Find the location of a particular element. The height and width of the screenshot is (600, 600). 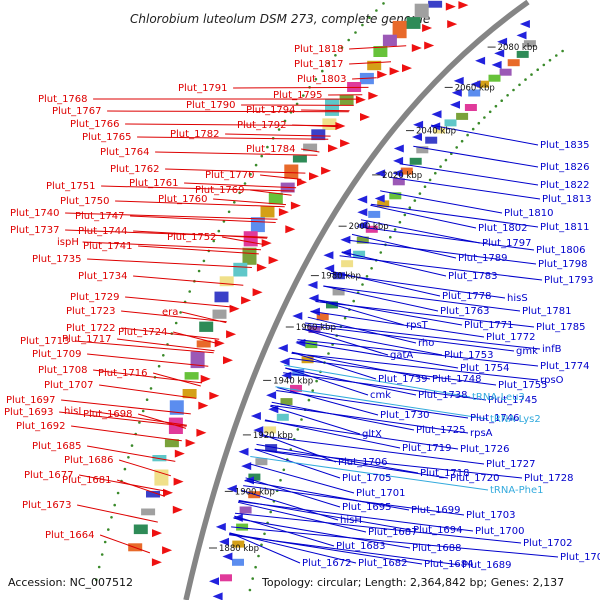

gene-label: Plut_1748 is located at coordinates (457, 379).